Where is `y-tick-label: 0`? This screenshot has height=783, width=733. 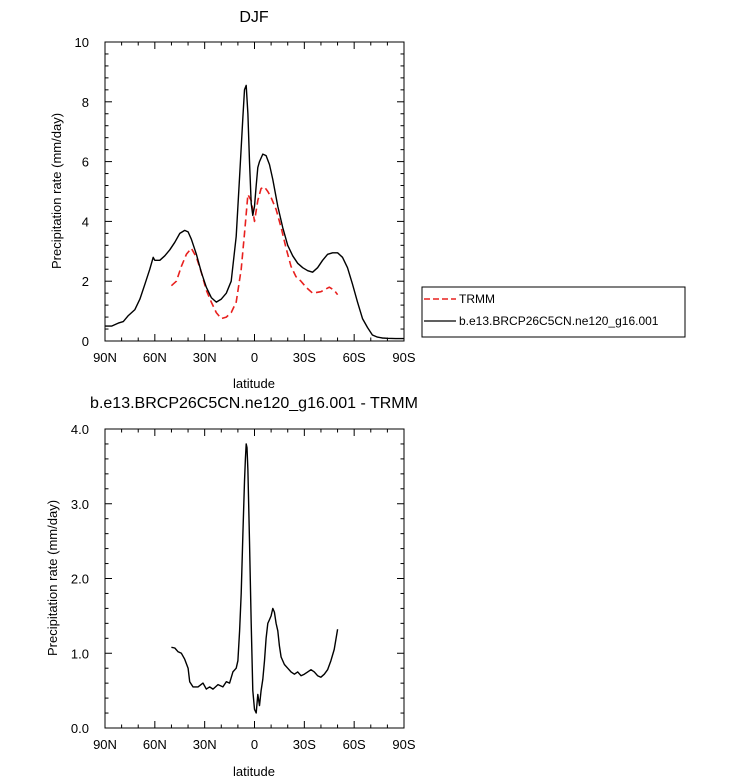 y-tick-label: 0 is located at coordinates (85, 341).